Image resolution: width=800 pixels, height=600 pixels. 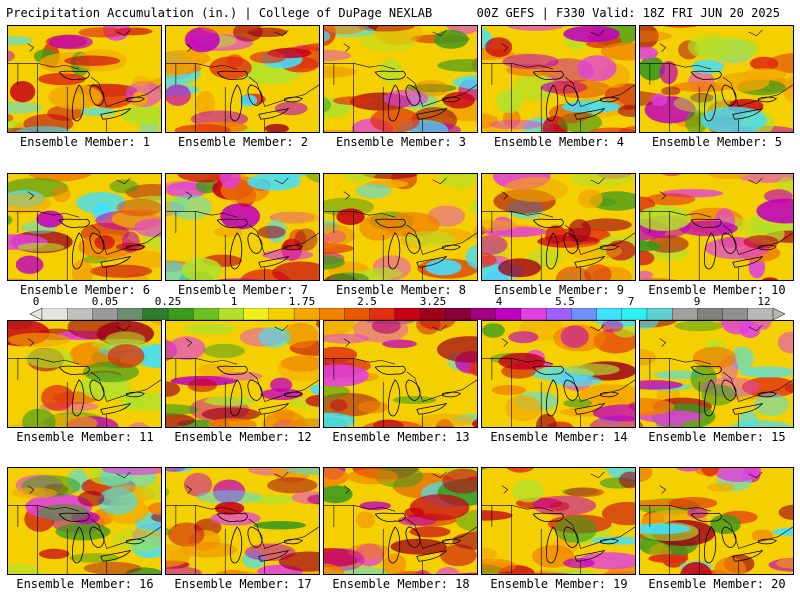 What do you see at coordinates (85, 142) in the screenshot?
I see `ensemble-member-label: Ensemble Member: 1` at bounding box center [85, 142].